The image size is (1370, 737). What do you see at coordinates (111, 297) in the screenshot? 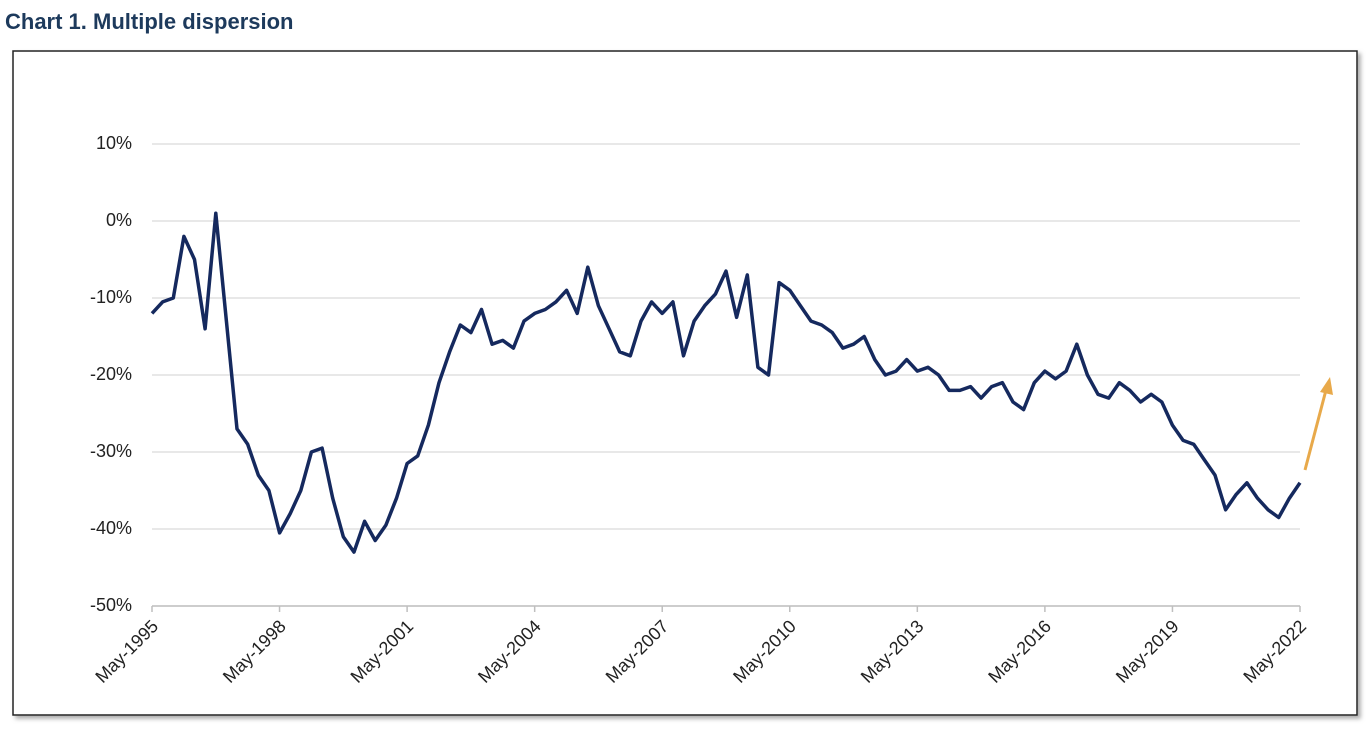
I see `y-tick-label: -10%` at bounding box center [111, 297].